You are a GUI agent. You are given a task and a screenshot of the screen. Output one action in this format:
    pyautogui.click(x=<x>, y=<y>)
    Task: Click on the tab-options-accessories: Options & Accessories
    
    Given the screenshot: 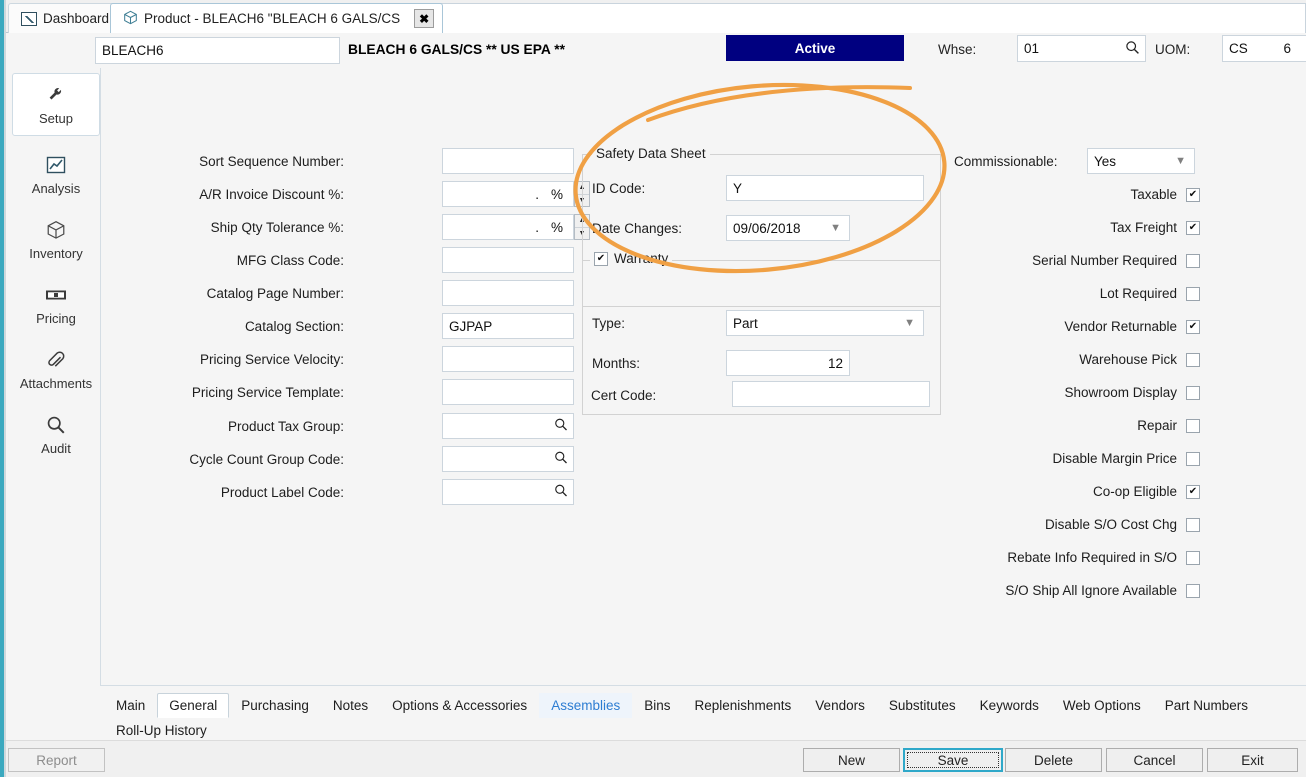 What is the action you would take?
    pyautogui.click(x=459, y=705)
    